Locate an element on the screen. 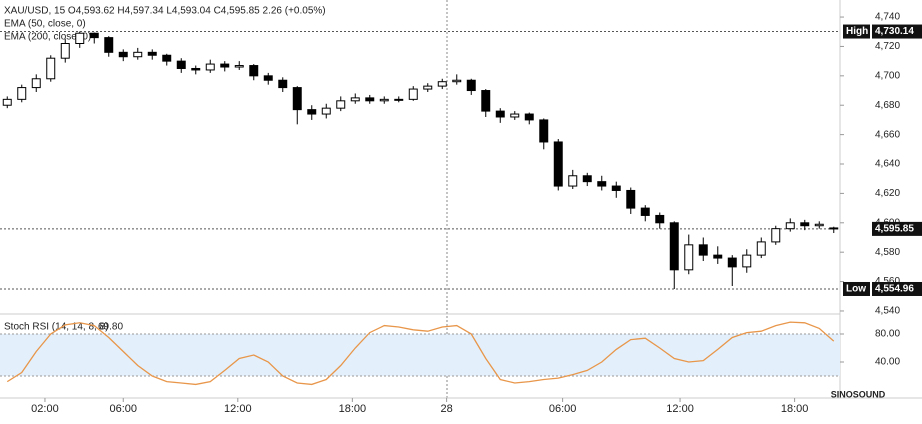 Image resolution: width=922 pixels, height=424 pixels. price-tag: Low is located at coordinates (856, 289).